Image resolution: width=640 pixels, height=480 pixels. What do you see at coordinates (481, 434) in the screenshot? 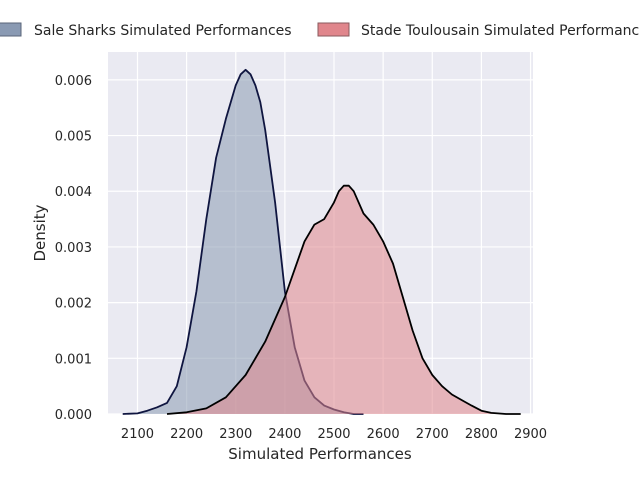
I see `x-tick-label-7: 2800` at bounding box center [481, 434].